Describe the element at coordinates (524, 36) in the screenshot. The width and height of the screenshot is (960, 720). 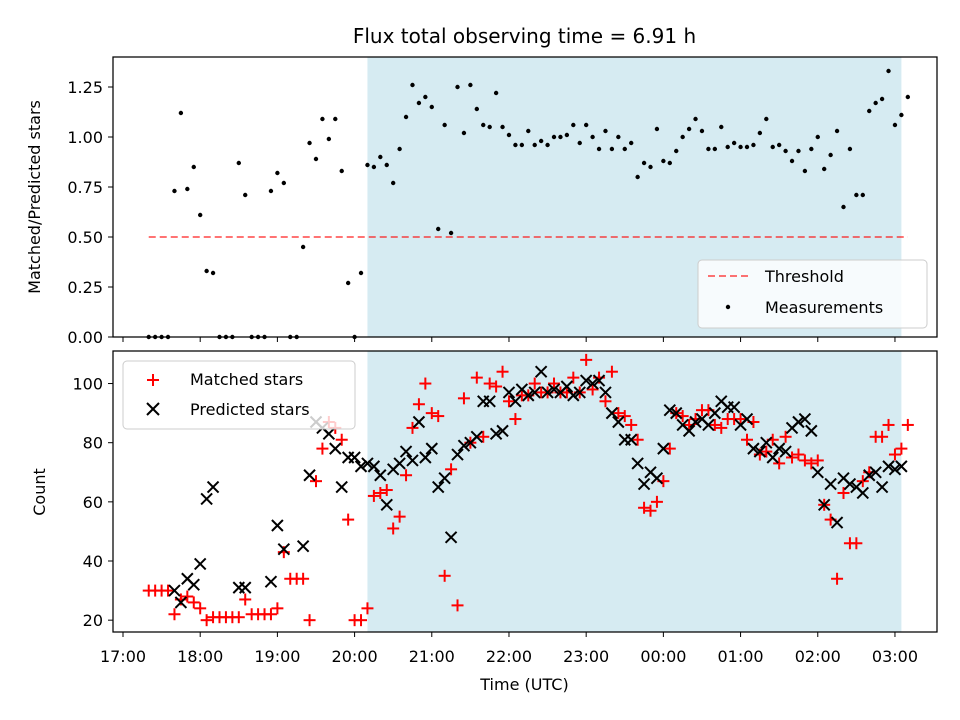
I see `chart-title: Flux total observing time = 6.91 h` at that location.